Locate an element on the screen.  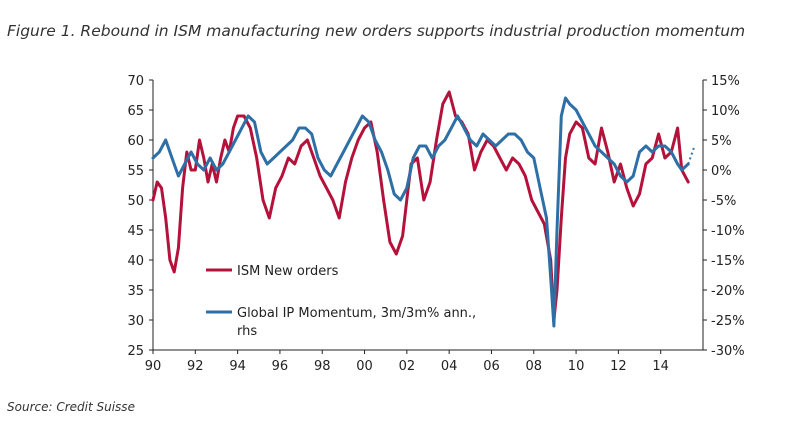
x-tick-label: 98 is located at coordinates (322, 366).